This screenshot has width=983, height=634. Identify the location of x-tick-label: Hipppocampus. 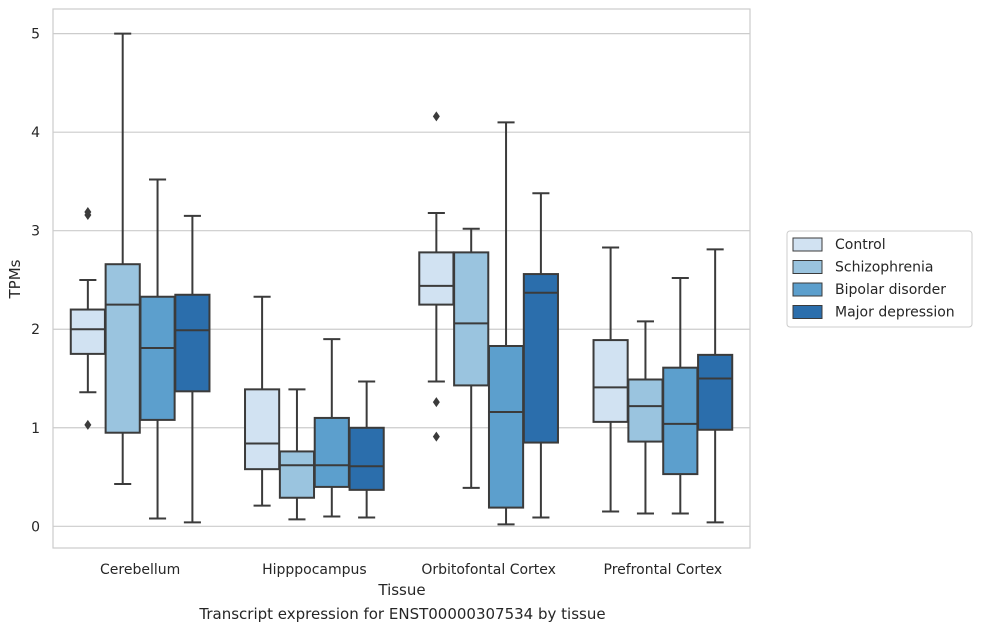
(314, 570).